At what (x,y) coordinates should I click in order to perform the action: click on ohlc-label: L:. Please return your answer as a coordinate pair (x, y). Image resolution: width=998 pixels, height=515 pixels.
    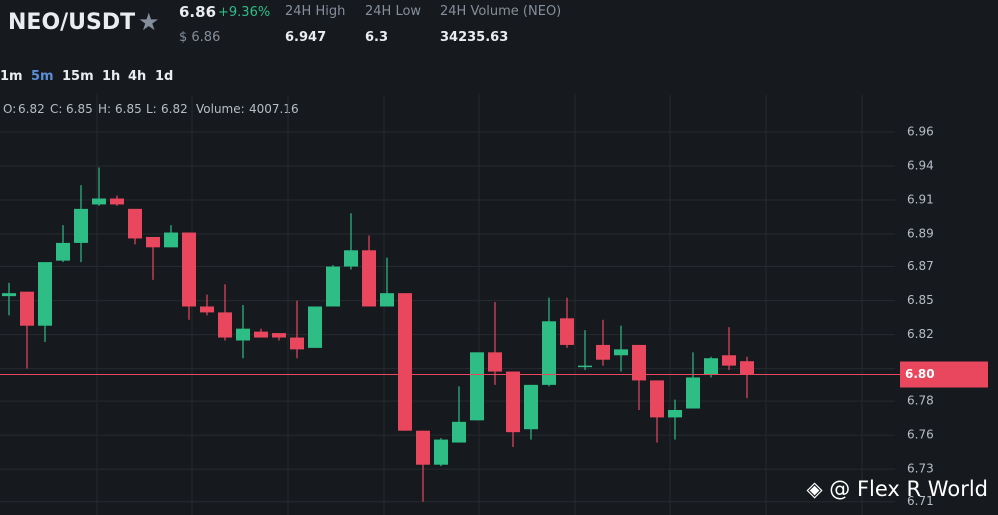
    Looking at the image, I should click on (151, 109).